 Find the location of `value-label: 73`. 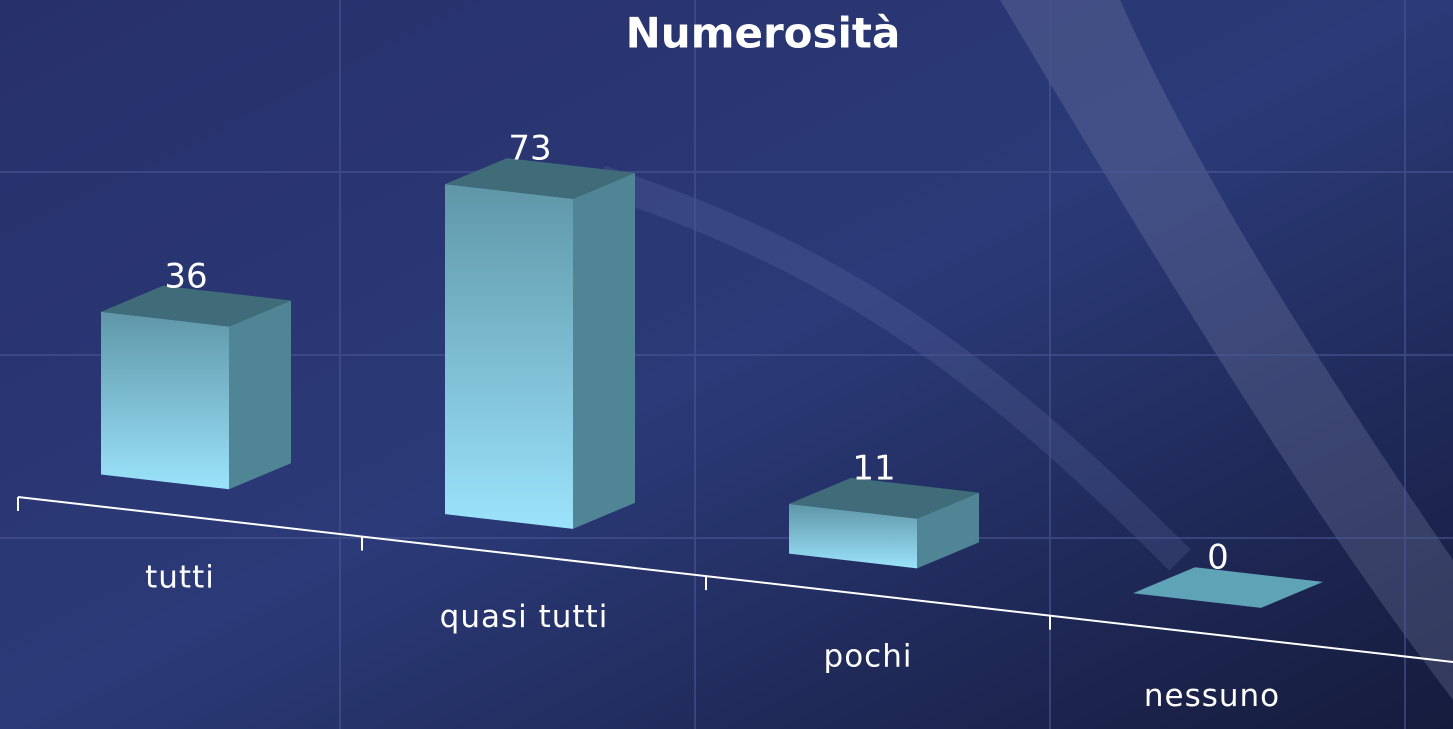

value-label: 73 is located at coordinates (529, 149).